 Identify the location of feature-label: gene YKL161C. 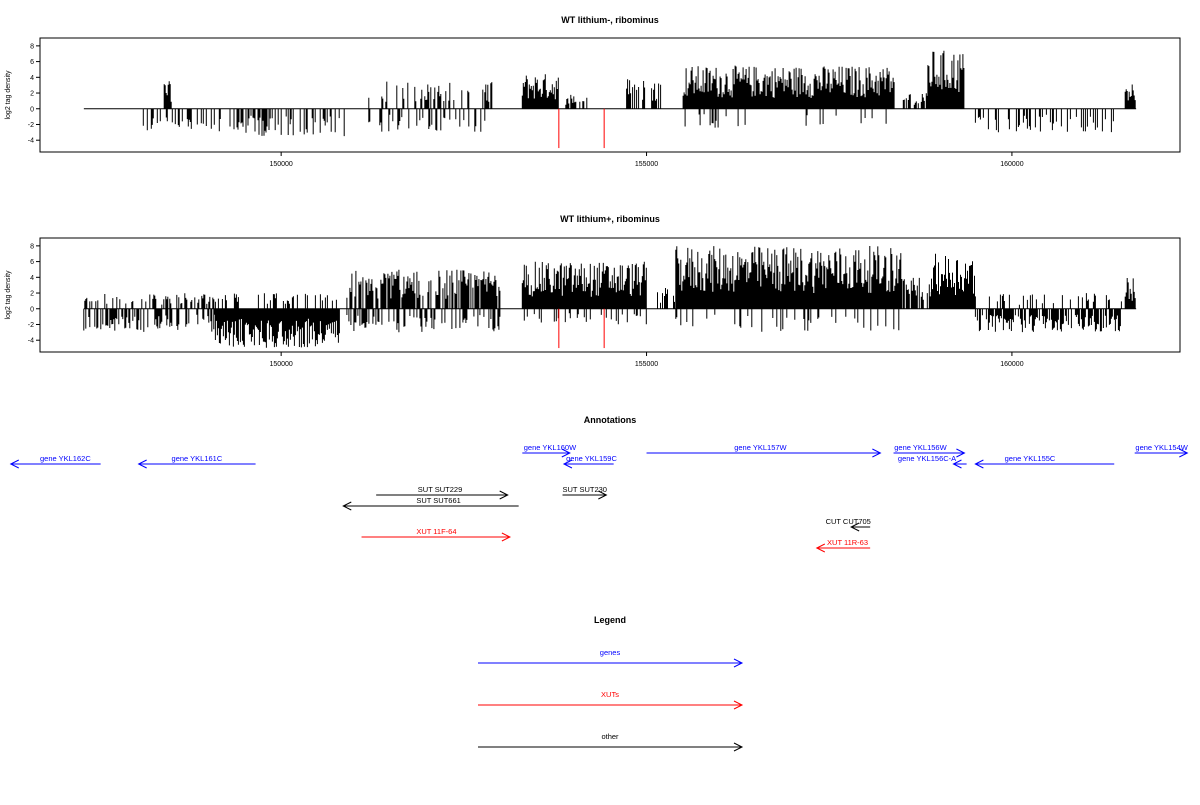
(197, 458).